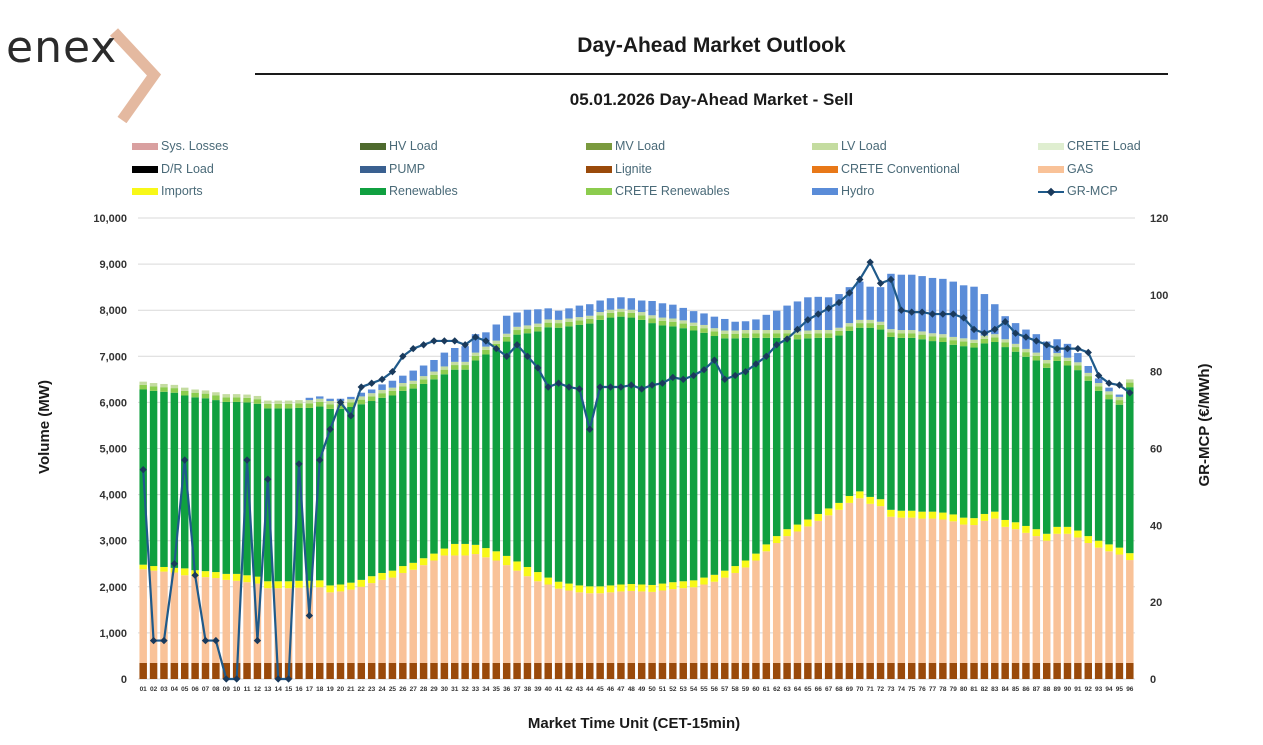 The height and width of the screenshot is (745, 1263). Describe the element at coordinates (486, 689) in the screenshot. I see `x-tick-label: 34` at that location.